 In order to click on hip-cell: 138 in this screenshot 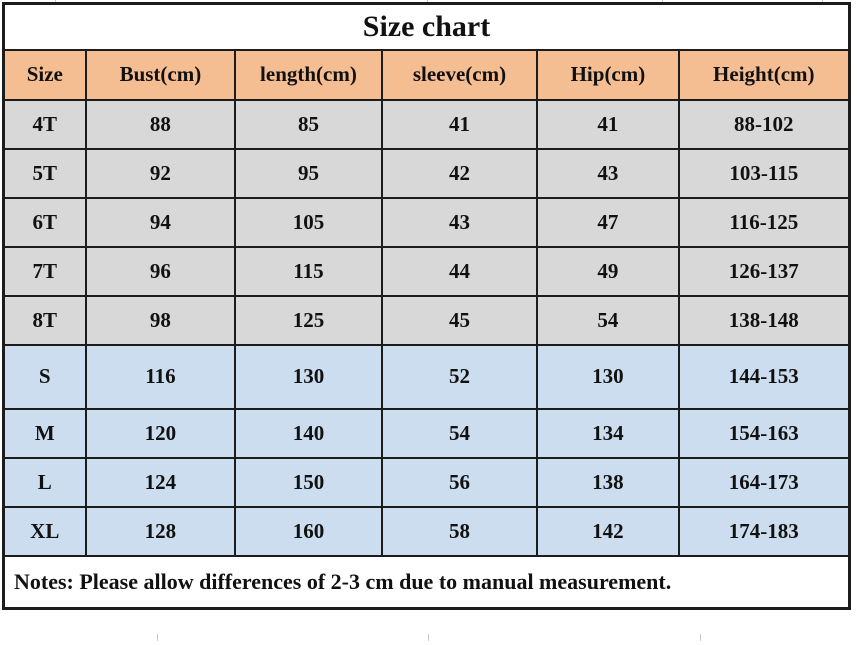, I will do `click(608, 482)`.